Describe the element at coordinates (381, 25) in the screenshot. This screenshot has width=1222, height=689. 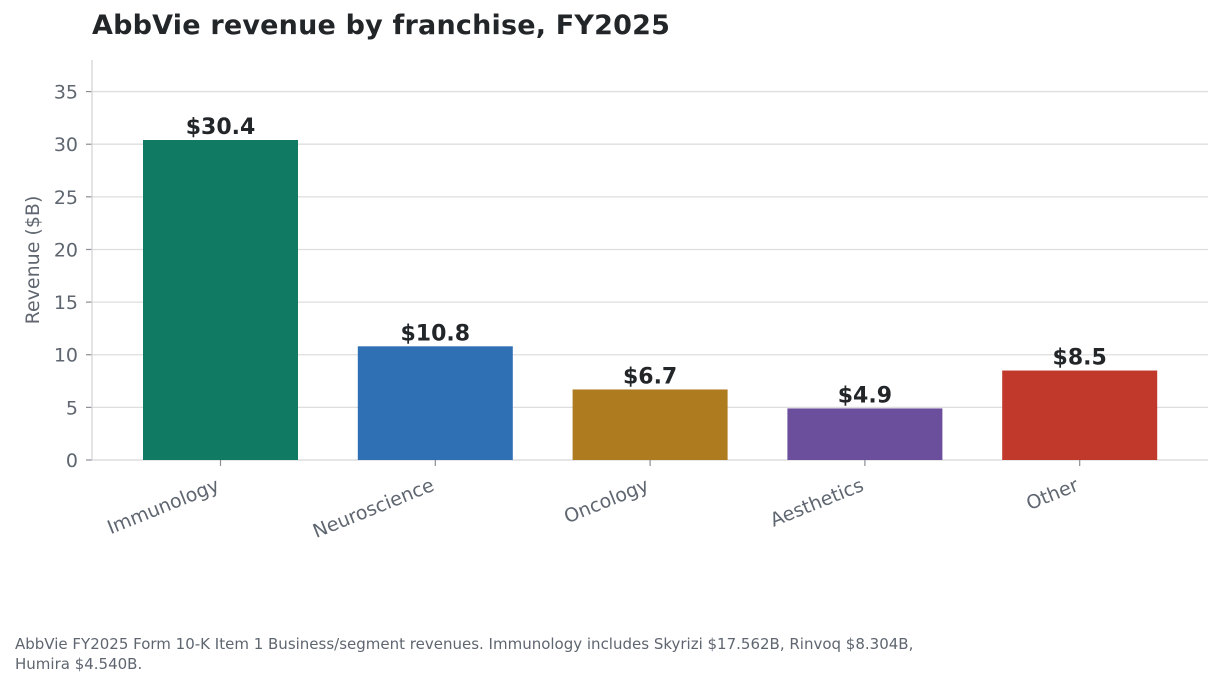
I see `chart-title: AbbVie revenue by franchise, FY2025` at that location.